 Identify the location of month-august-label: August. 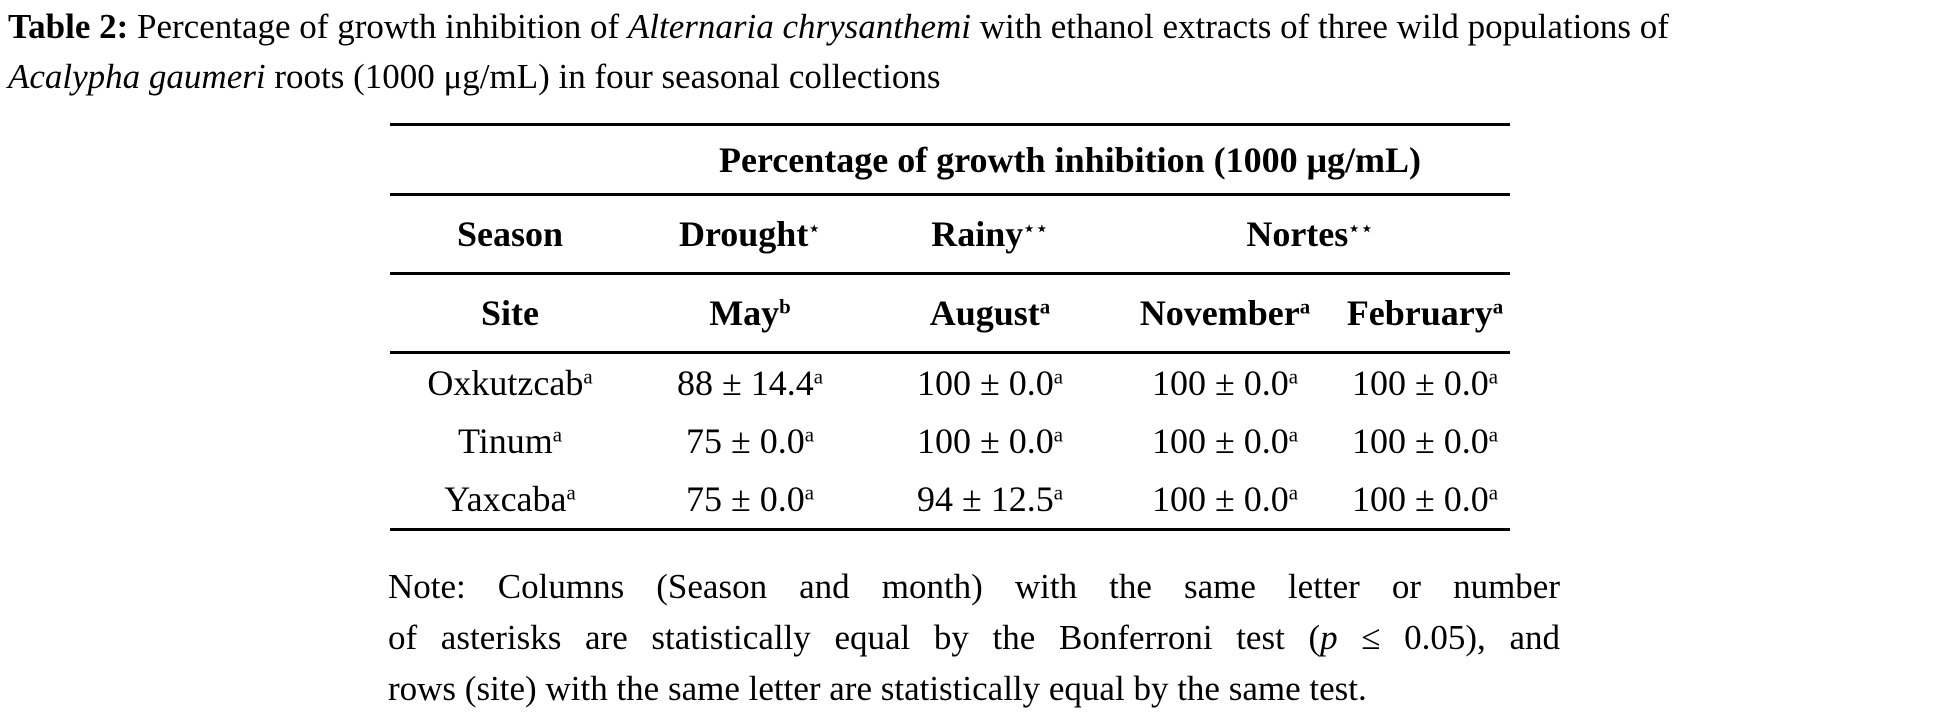
(984, 313).